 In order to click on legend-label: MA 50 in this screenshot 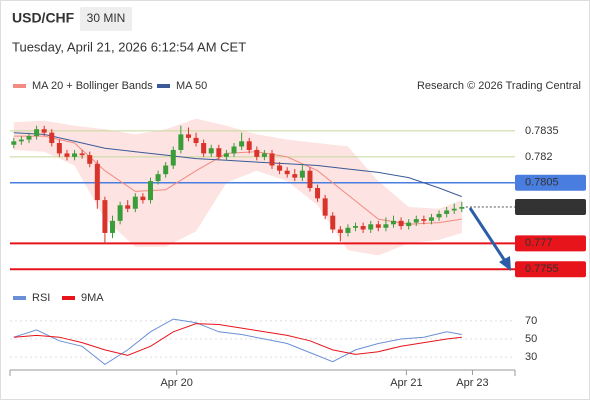, I will do `click(191, 86)`.